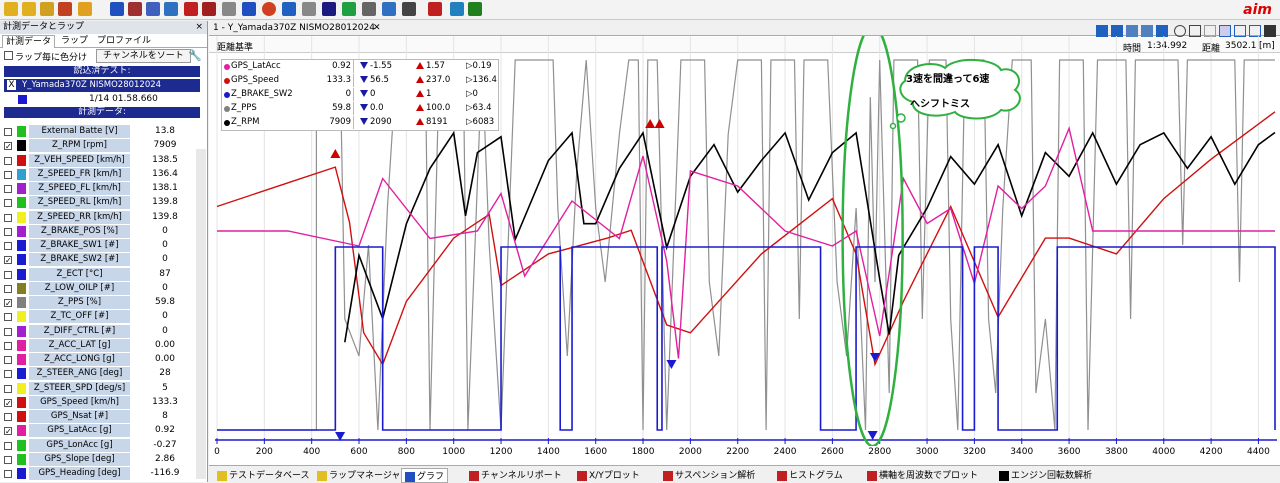  What do you see at coordinates (289, 9) in the screenshot?
I see `track-icon` at bounding box center [289, 9].